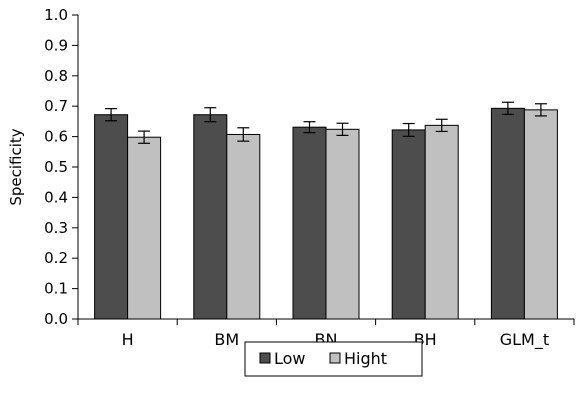 The image size is (583, 409). Describe the element at coordinates (524, 340) in the screenshot. I see `x-category-label: GLM_t` at that location.